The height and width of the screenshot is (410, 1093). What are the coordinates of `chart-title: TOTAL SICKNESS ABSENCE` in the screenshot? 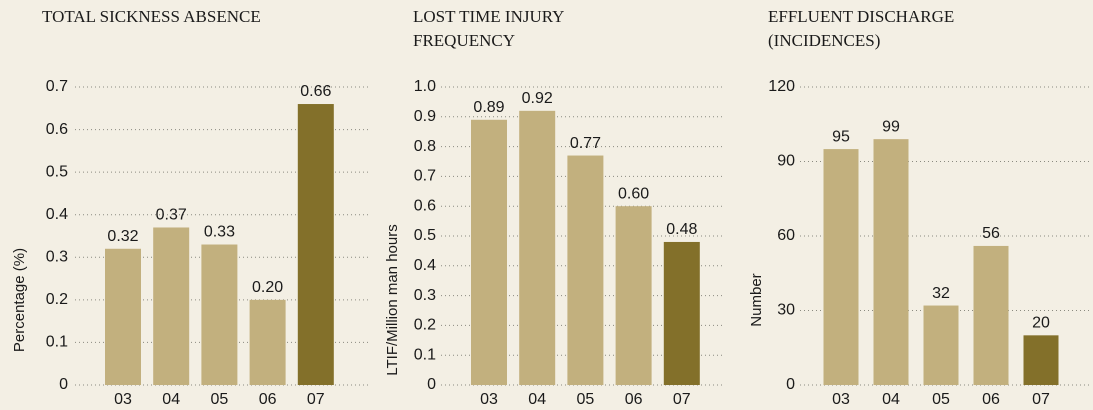 It's located at (151, 16).